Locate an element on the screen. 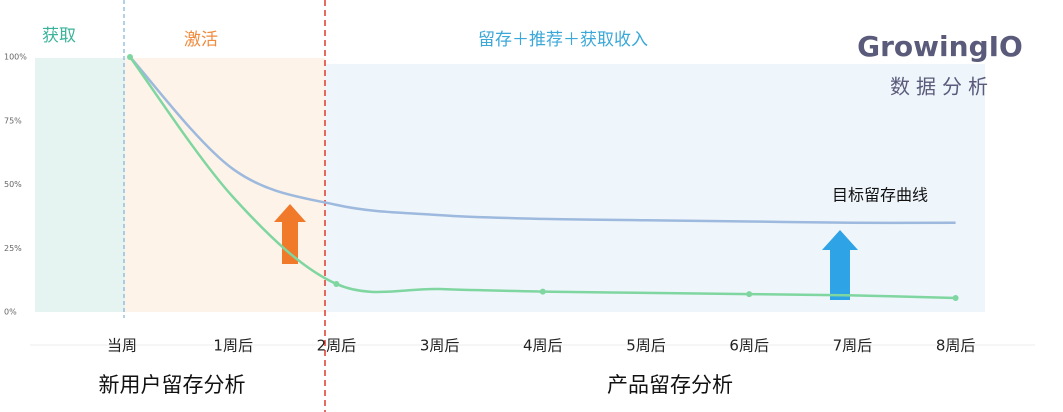 Image resolution: width=1063 pixels, height=412 pixels. y-tick-label: 50% is located at coordinates (13, 184).